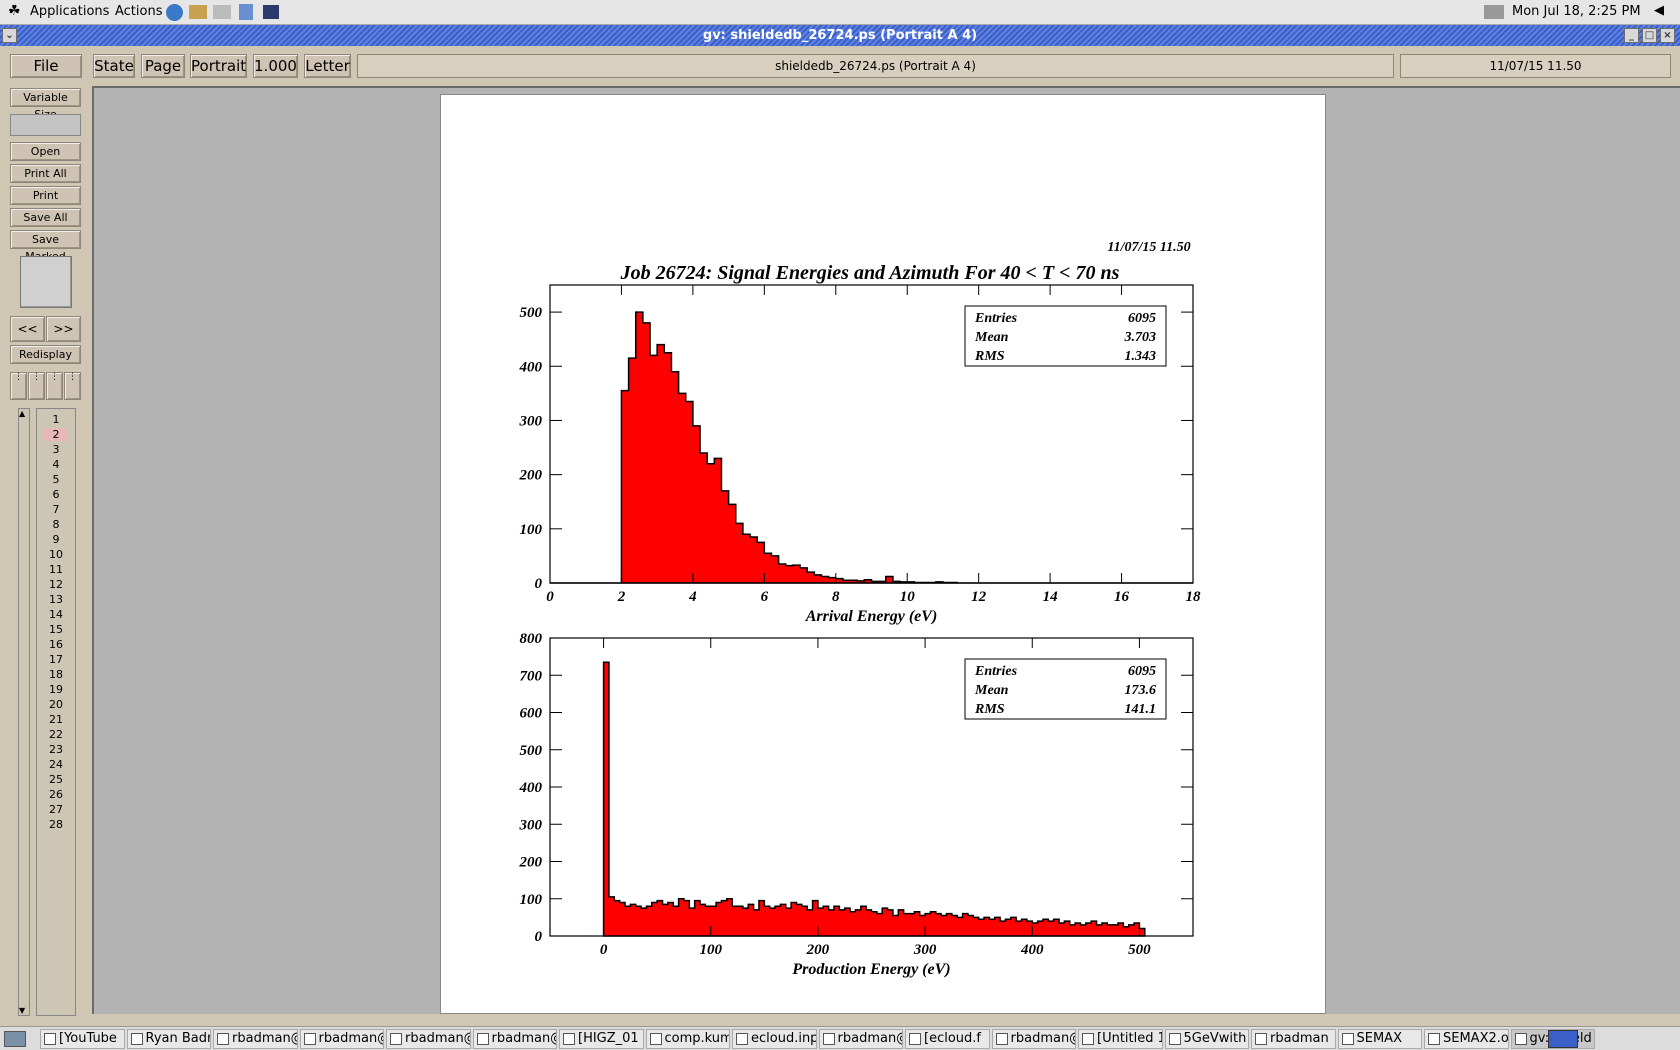  I want to click on scroll-up-icon: ▲, so click(22, 413).